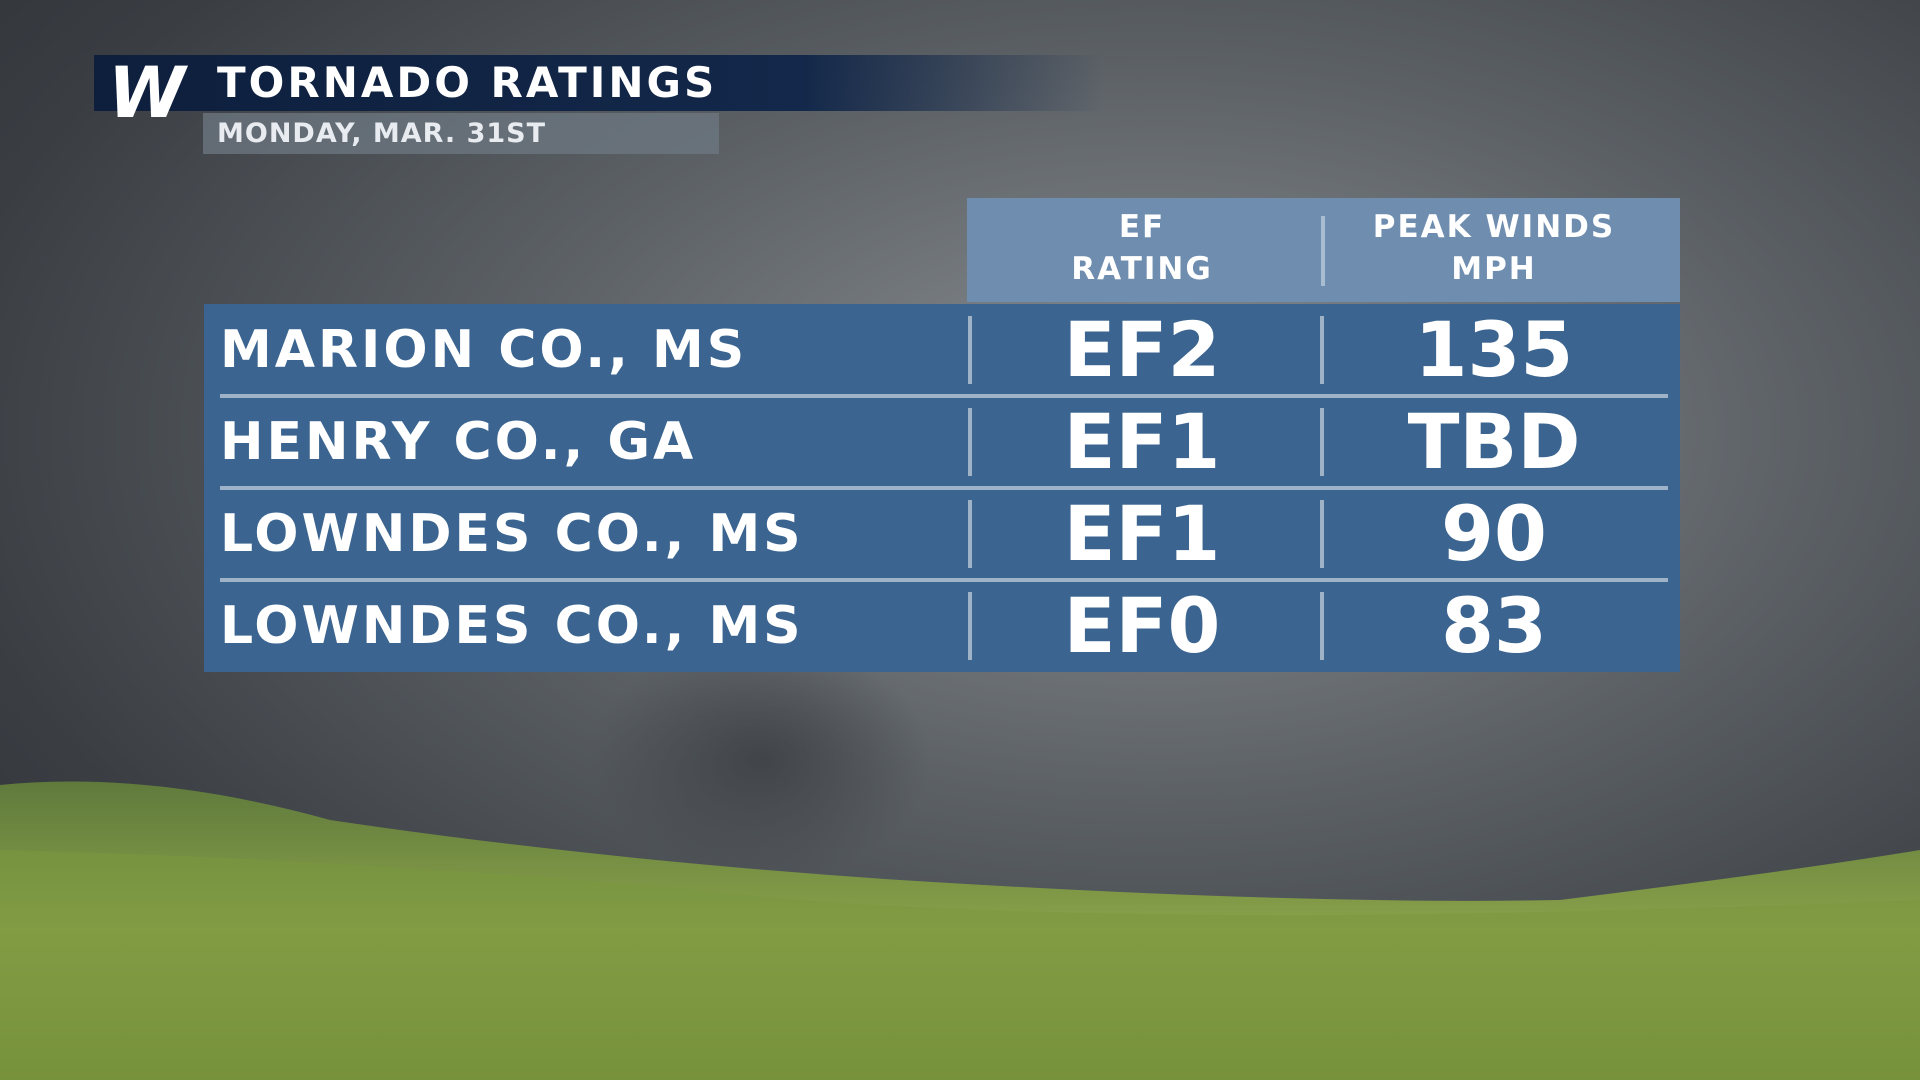 This screenshot has width=1920, height=1080. Describe the element at coordinates (1494, 269) in the screenshot. I see `column-header-line: MPH` at that location.